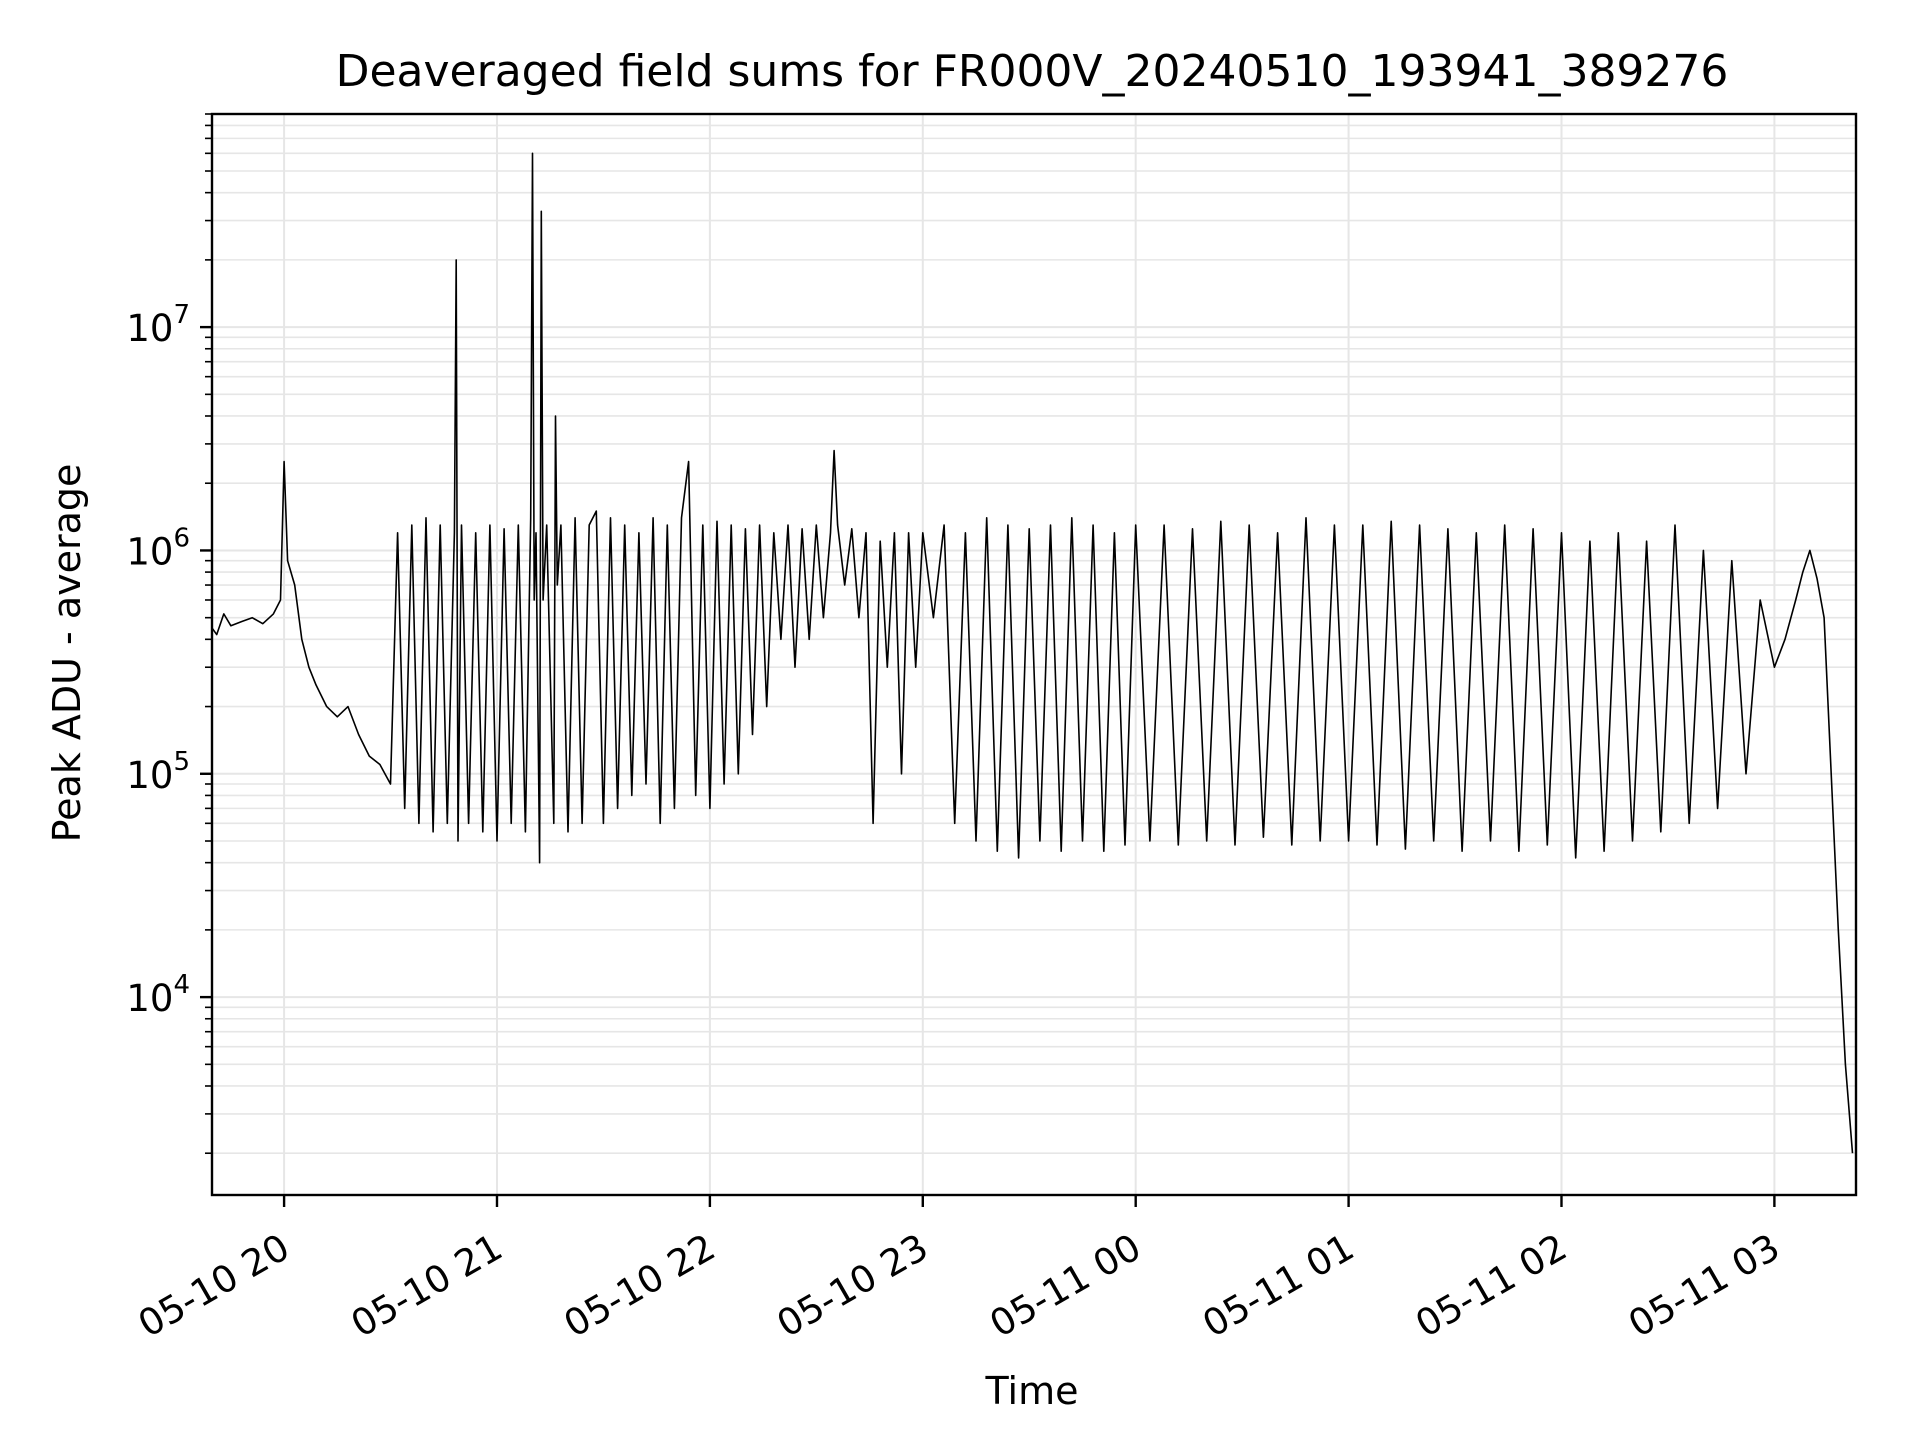 This screenshot has width=1920, height=1440. I want to click on y-tick-label: 10⁷, so click(158, 325).